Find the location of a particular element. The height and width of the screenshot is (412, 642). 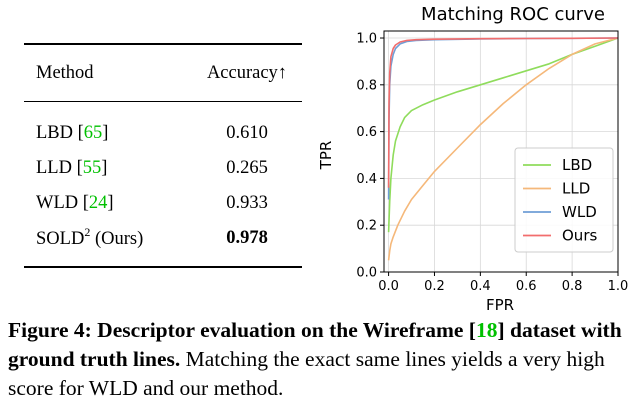

y-tick-label: 0.8 is located at coordinates (366, 85).